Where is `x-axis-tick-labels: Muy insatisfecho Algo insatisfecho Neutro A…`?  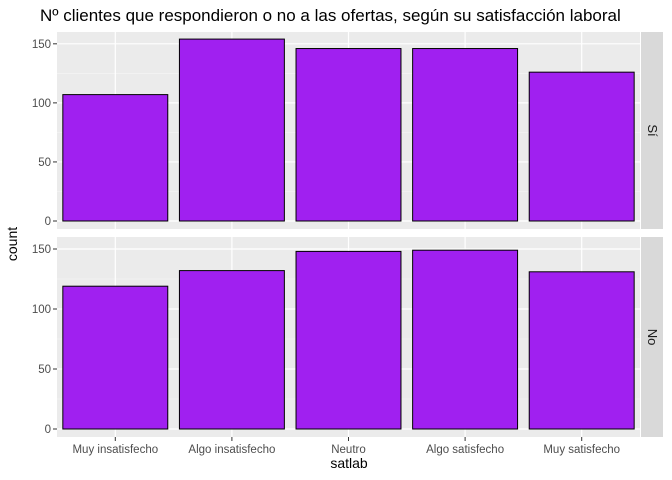 x-axis-tick-labels: Muy insatisfecho Algo insatisfecho Neutro A… is located at coordinates (346, 446).